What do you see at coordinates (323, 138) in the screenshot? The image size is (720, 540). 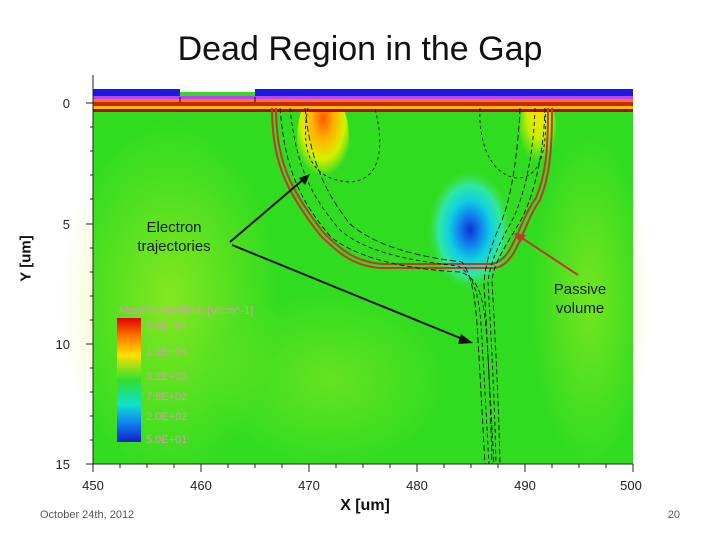 I see `hot-spot-left` at bounding box center [323, 138].